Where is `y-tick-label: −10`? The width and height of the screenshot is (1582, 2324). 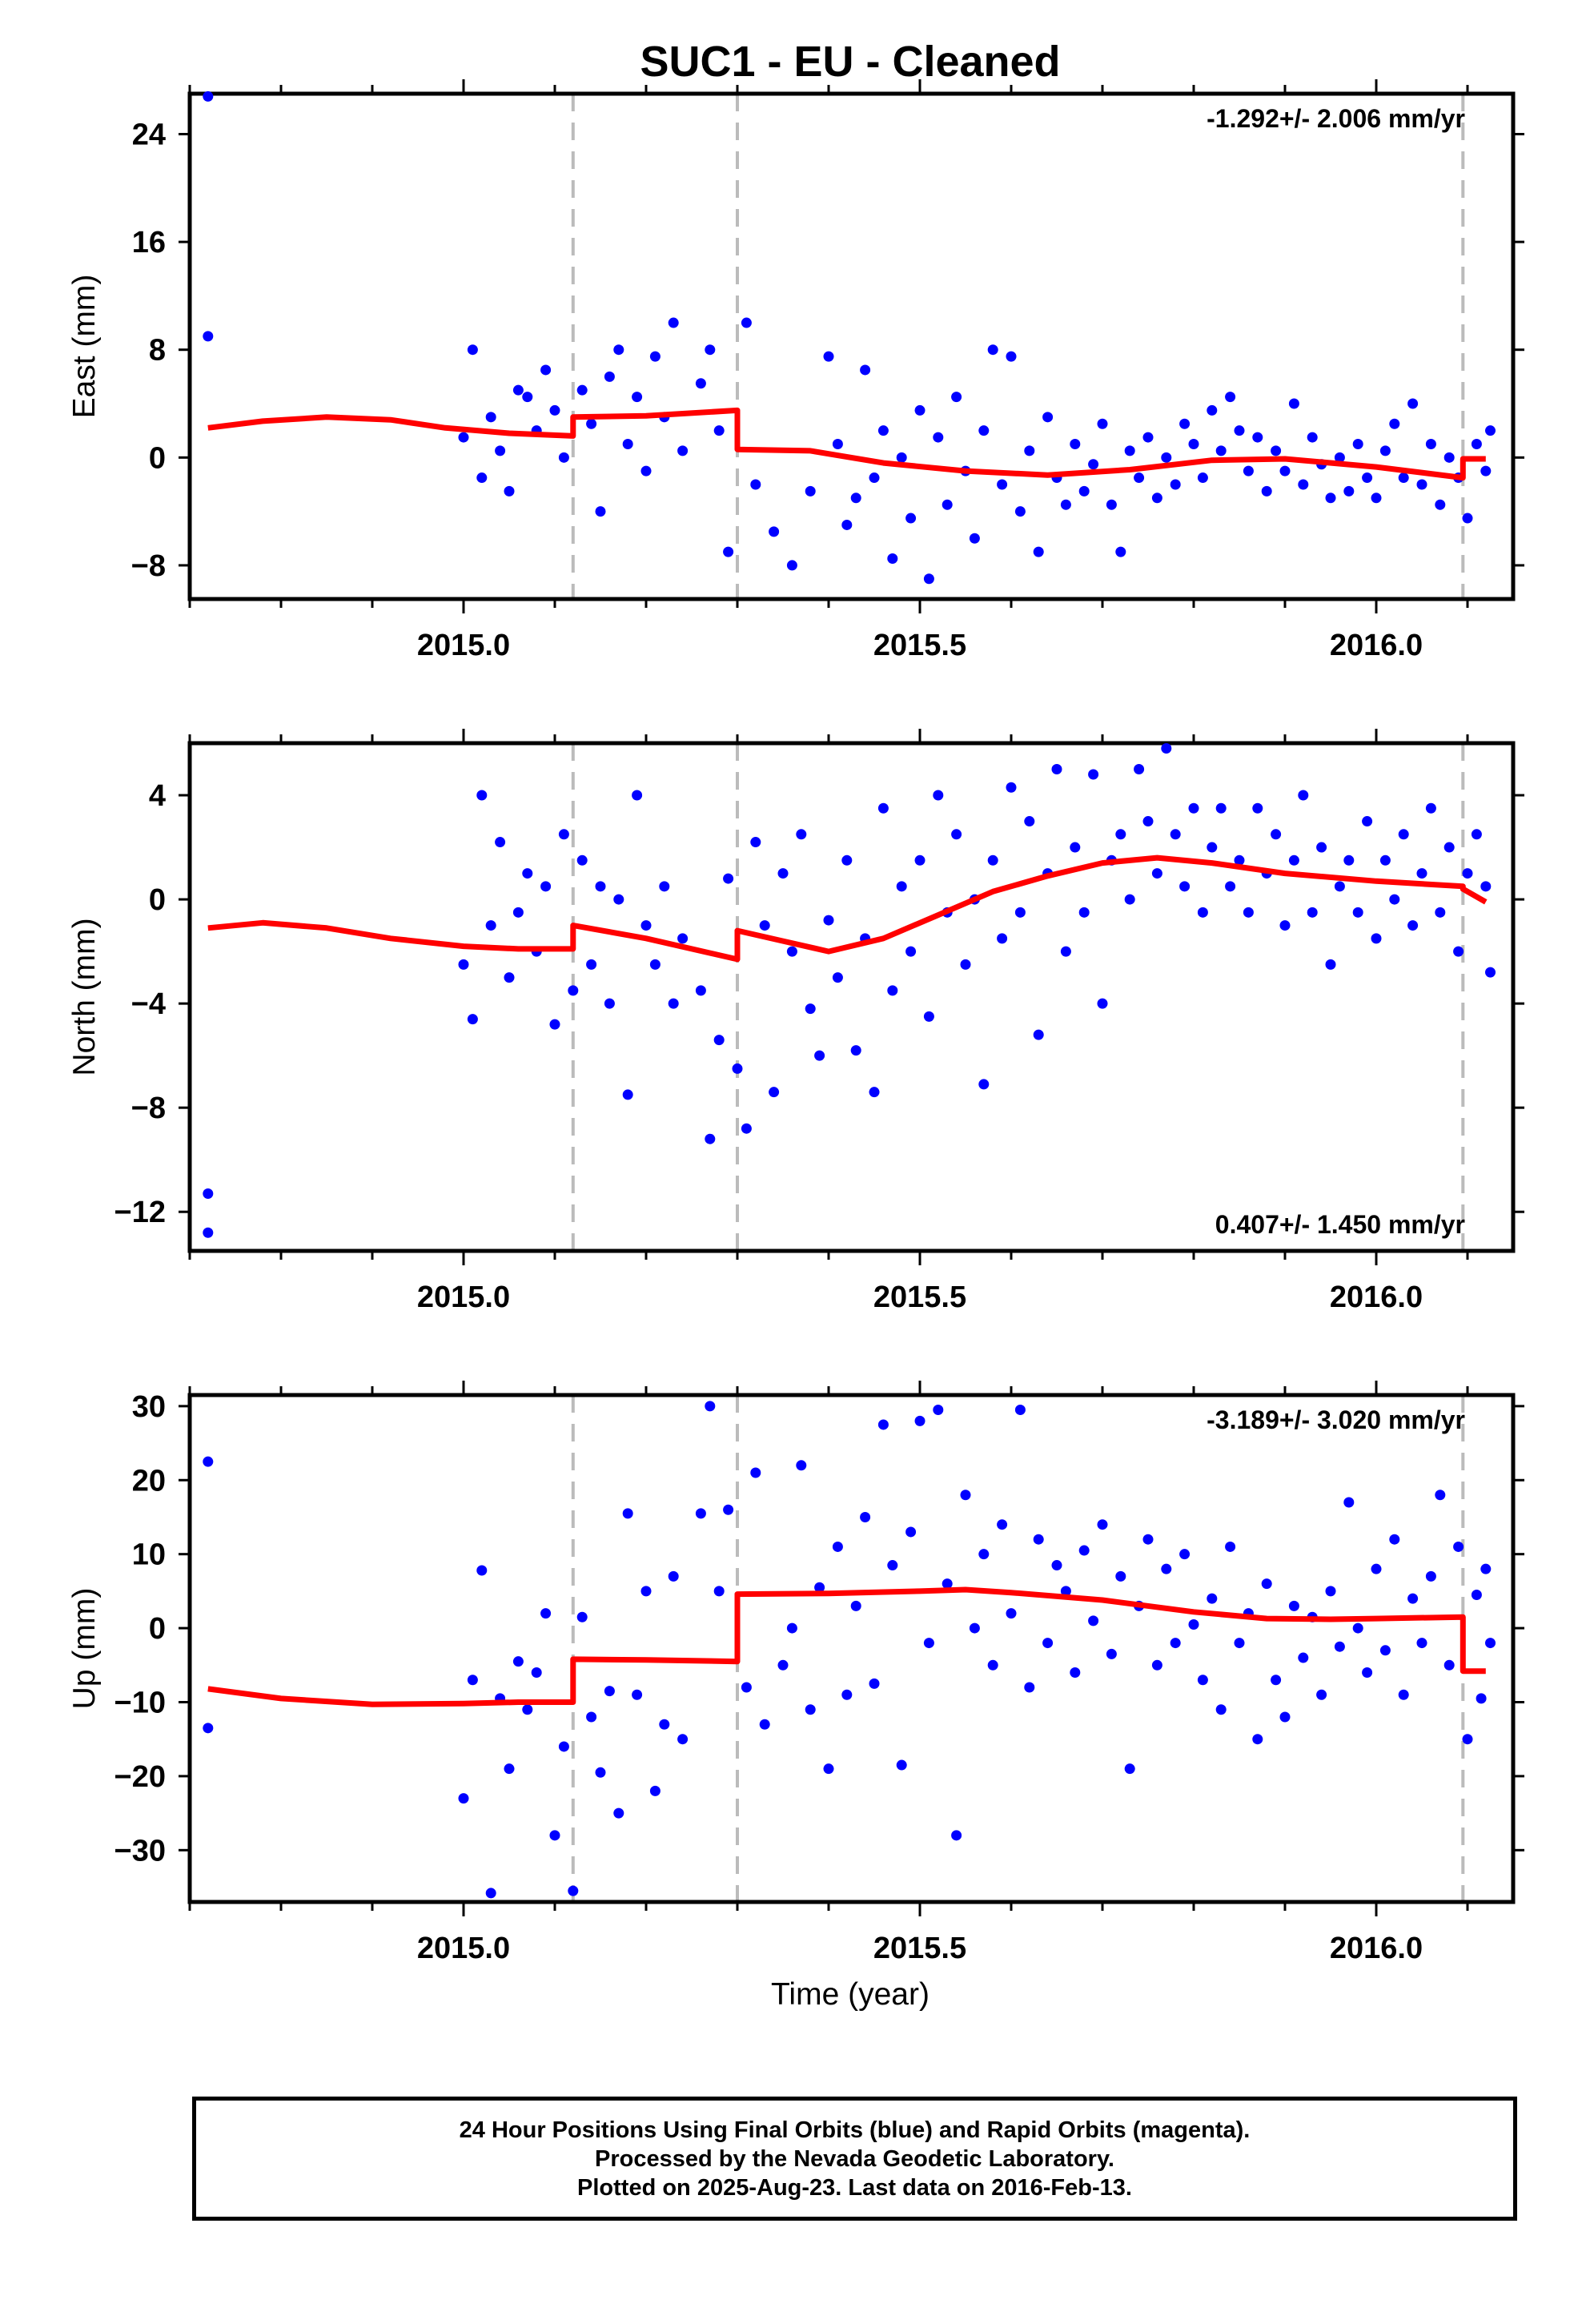
y-tick-label: −10 is located at coordinates (140, 1702).